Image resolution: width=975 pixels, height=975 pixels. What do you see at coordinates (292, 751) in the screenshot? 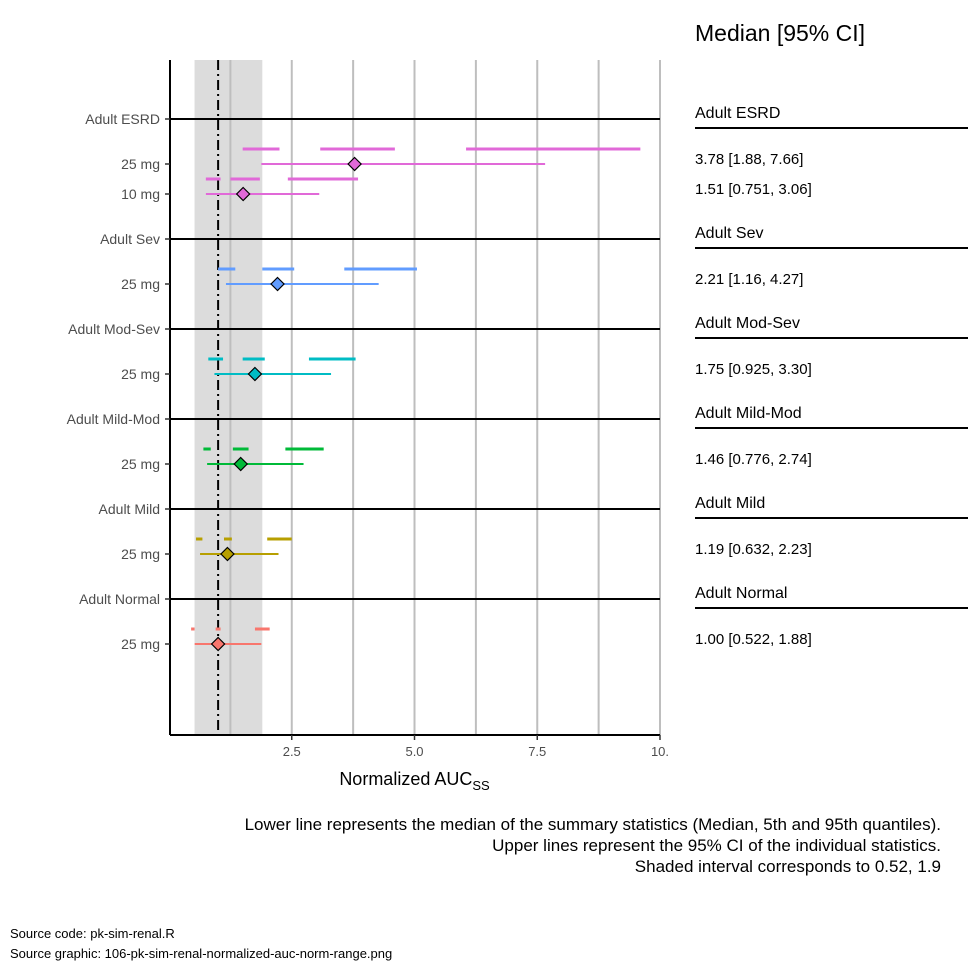
I see `x-tick-label: 2.5` at bounding box center [292, 751].